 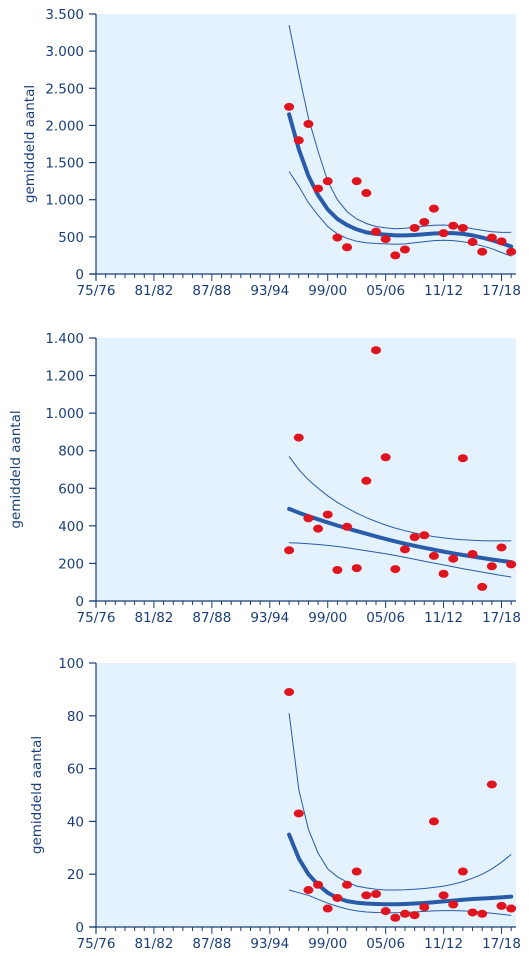 I want to click on trend-line, so click(x=400, y=180).